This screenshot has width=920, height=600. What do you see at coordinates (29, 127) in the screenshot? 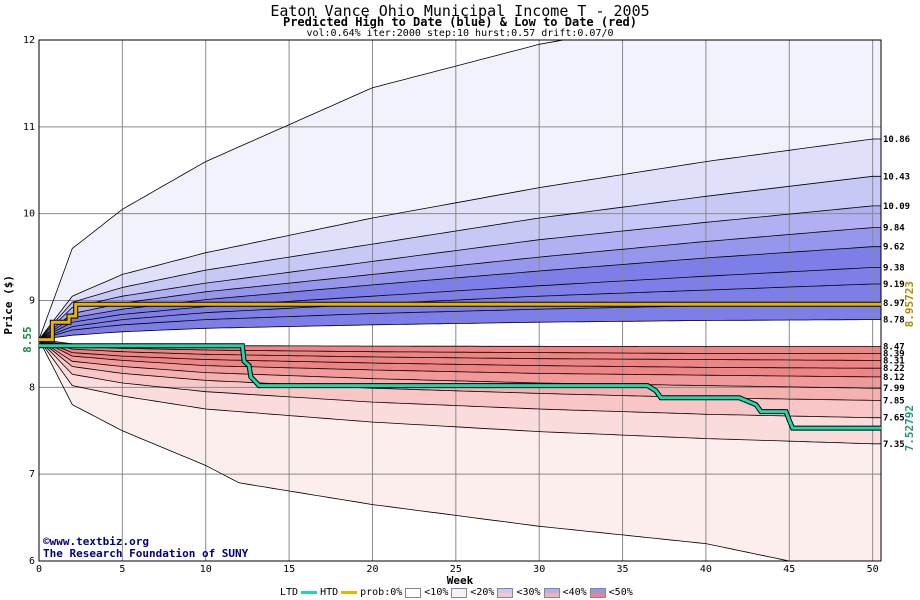
I see `y-tick-label: 11` at bounding box center [29, 127].